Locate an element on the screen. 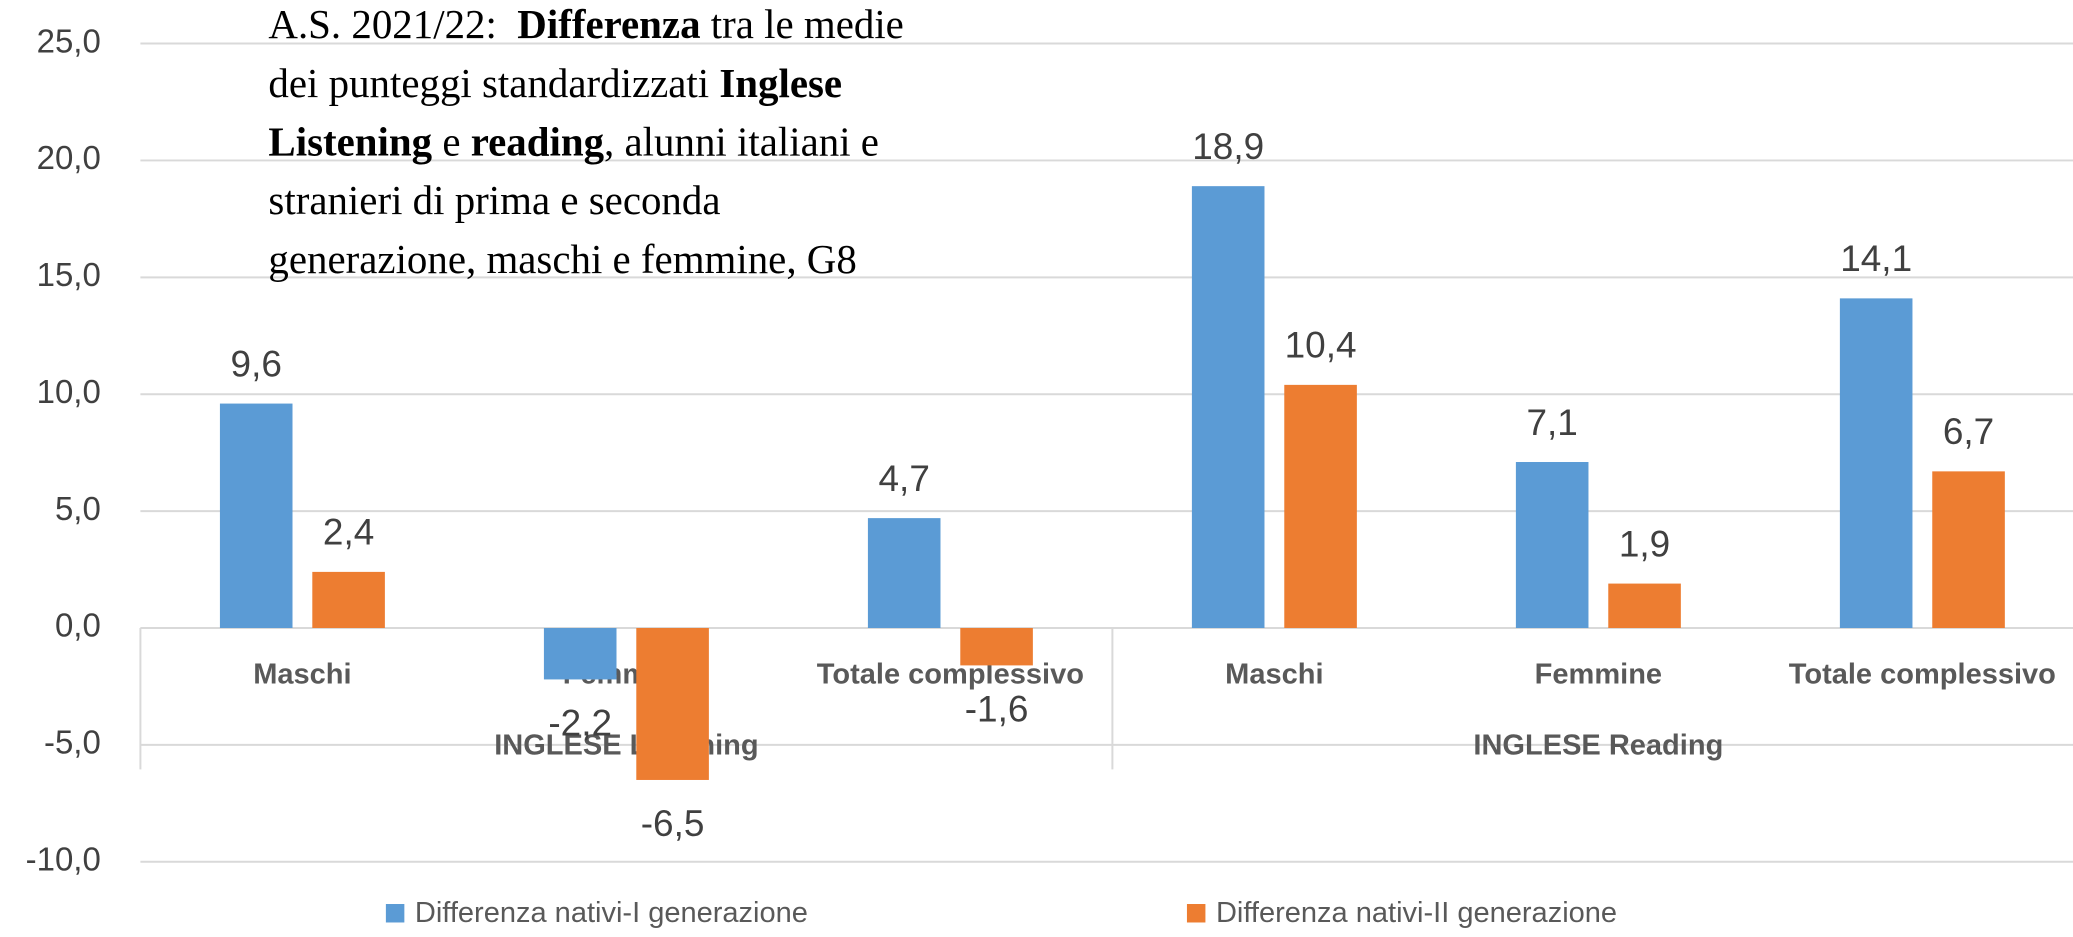  title-segment: stranieri di prima e seconda is located at coordinates (494, 201).